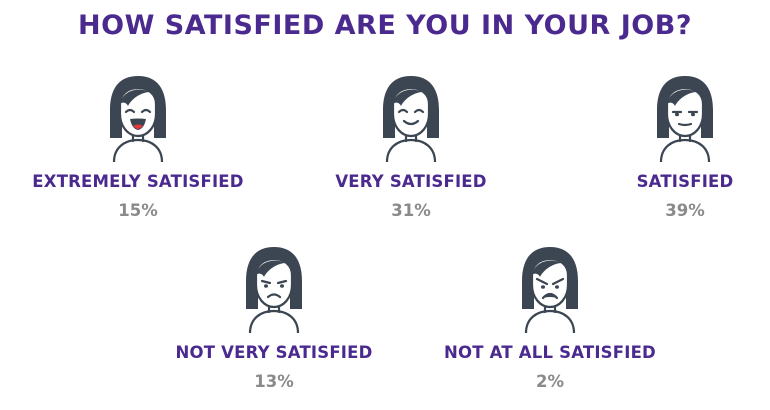 This screenshot has height=410, width=770. Describe the element at coordinates (550, 352) in the screenshot. I see `result-label: NOT AT ALL SATISFIED` at that location.